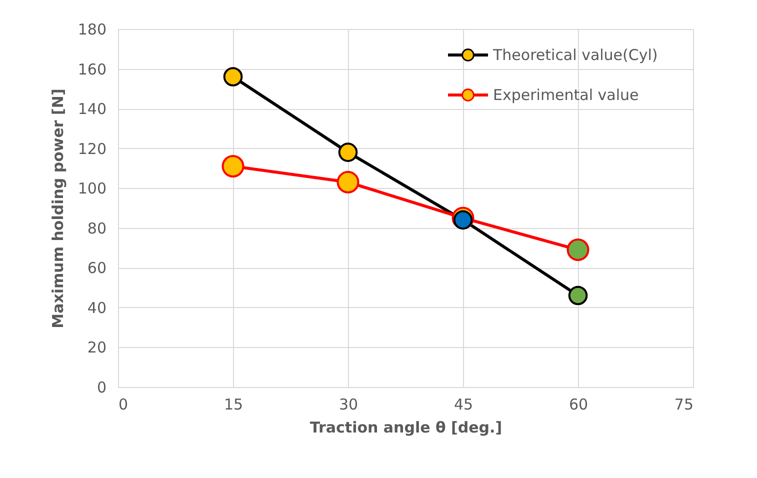 Image resolution: width=757 pixels, height=478 pixels. Describe the element at coordinates (123, 405) in the screenshot. I see `x-tick-label: 0` at that location.